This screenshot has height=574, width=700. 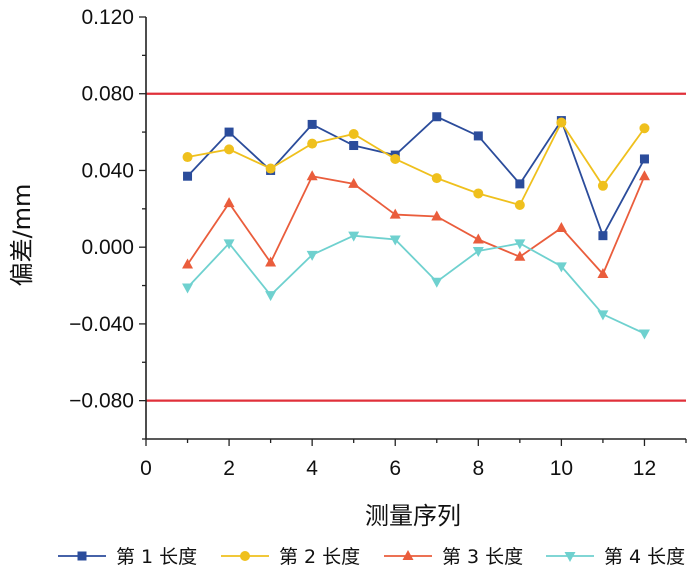 I want to click on x-tick-label: 12, so click(x=644, y=468).